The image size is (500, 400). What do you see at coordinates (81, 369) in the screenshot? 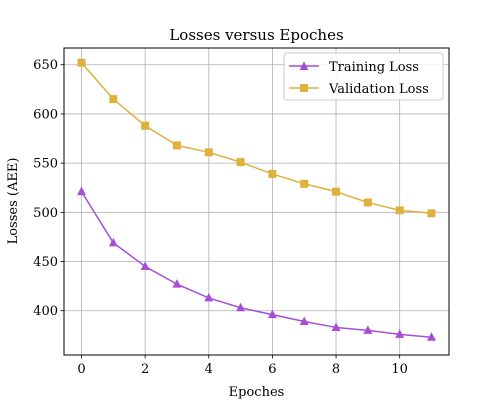
I see `x-tick-label: 0` at bounding box center [81, 369].